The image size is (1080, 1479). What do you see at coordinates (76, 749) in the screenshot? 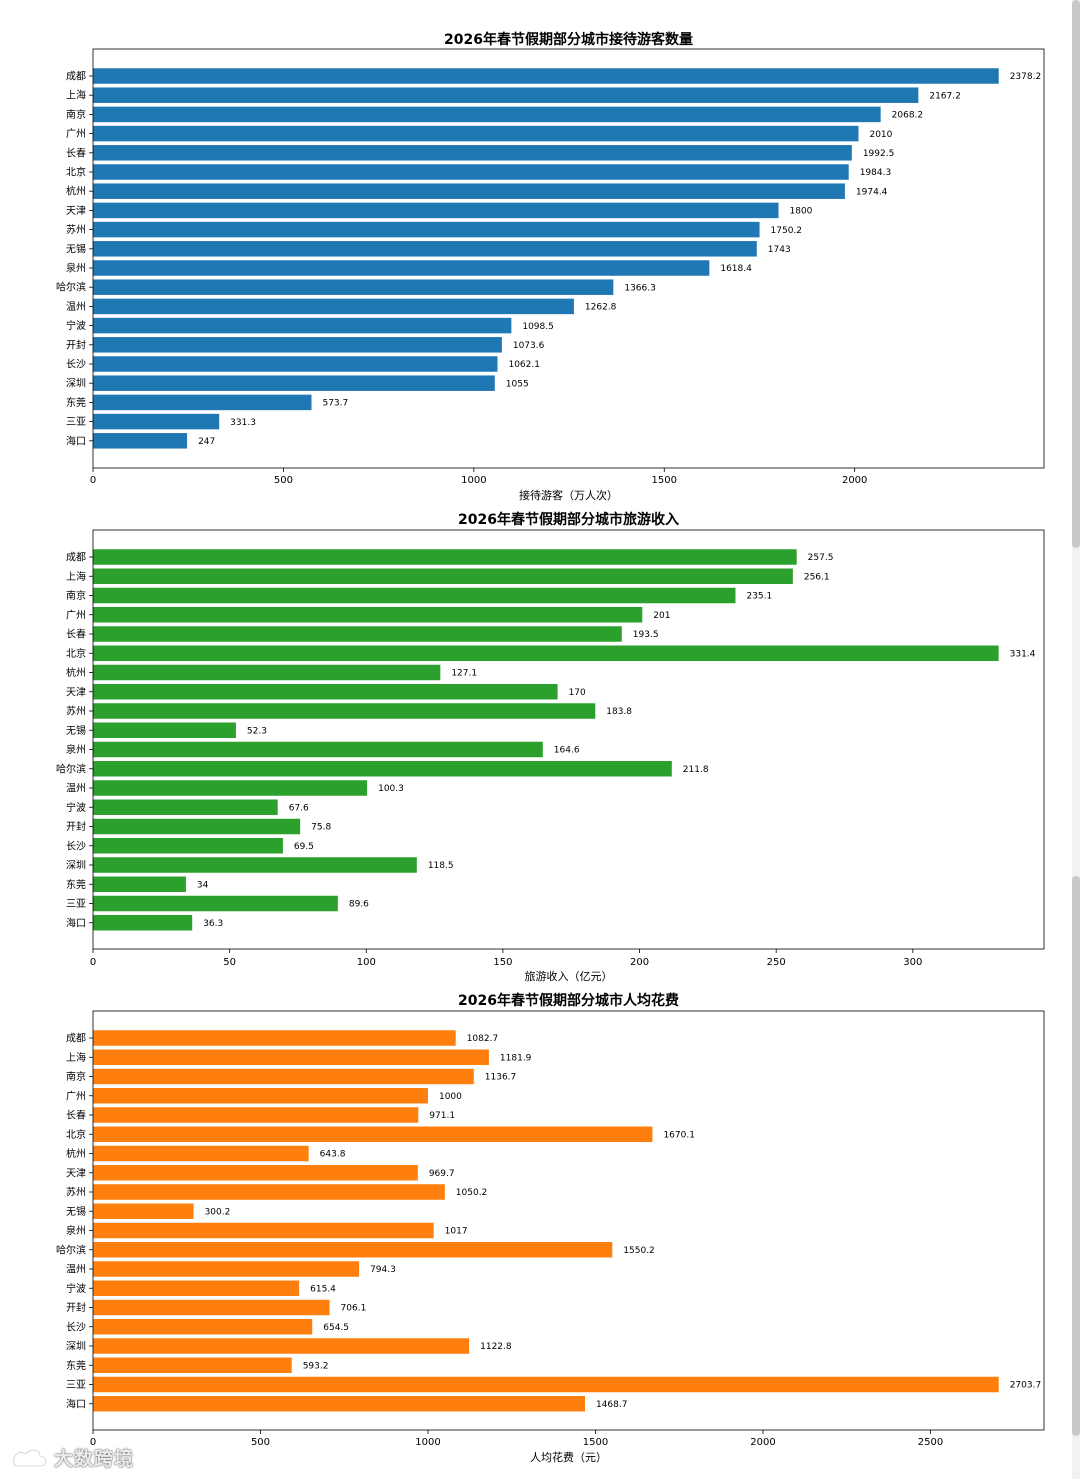
I see `y-tick-label: 泉州` at bounding box center [76, 749].